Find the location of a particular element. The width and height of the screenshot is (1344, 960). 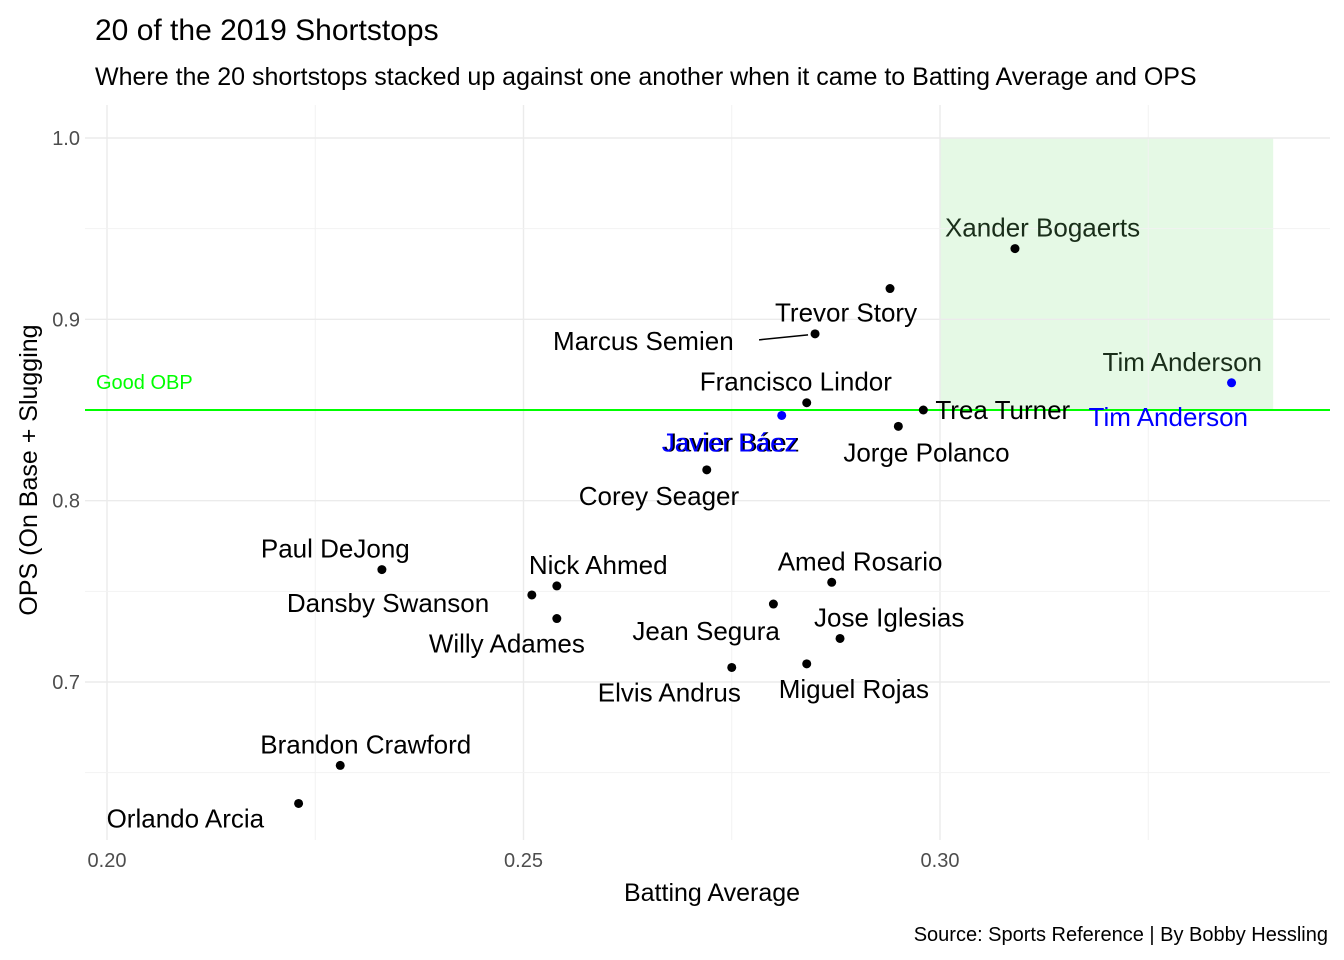

point-amed-rosario is located at coordinates (832, 582).